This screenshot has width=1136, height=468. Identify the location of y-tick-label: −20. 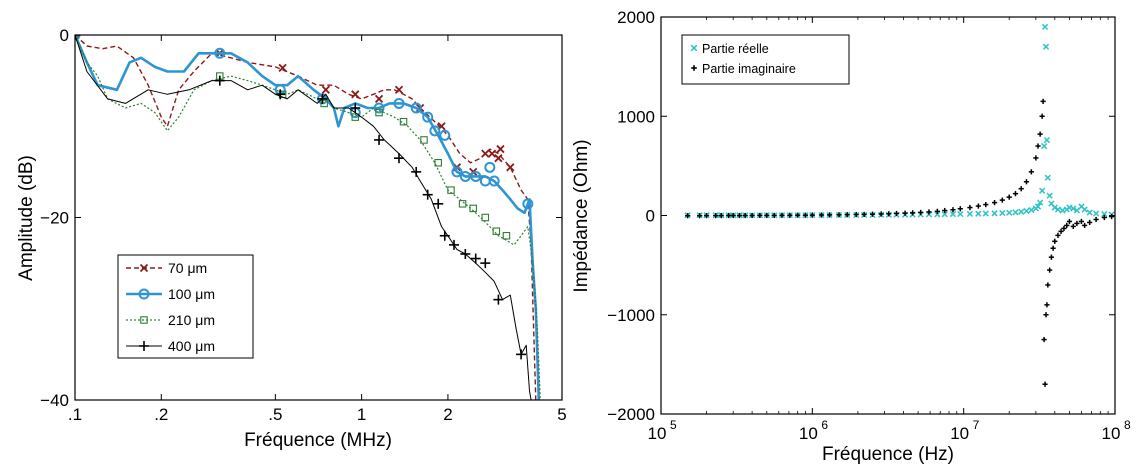
(54, 218).